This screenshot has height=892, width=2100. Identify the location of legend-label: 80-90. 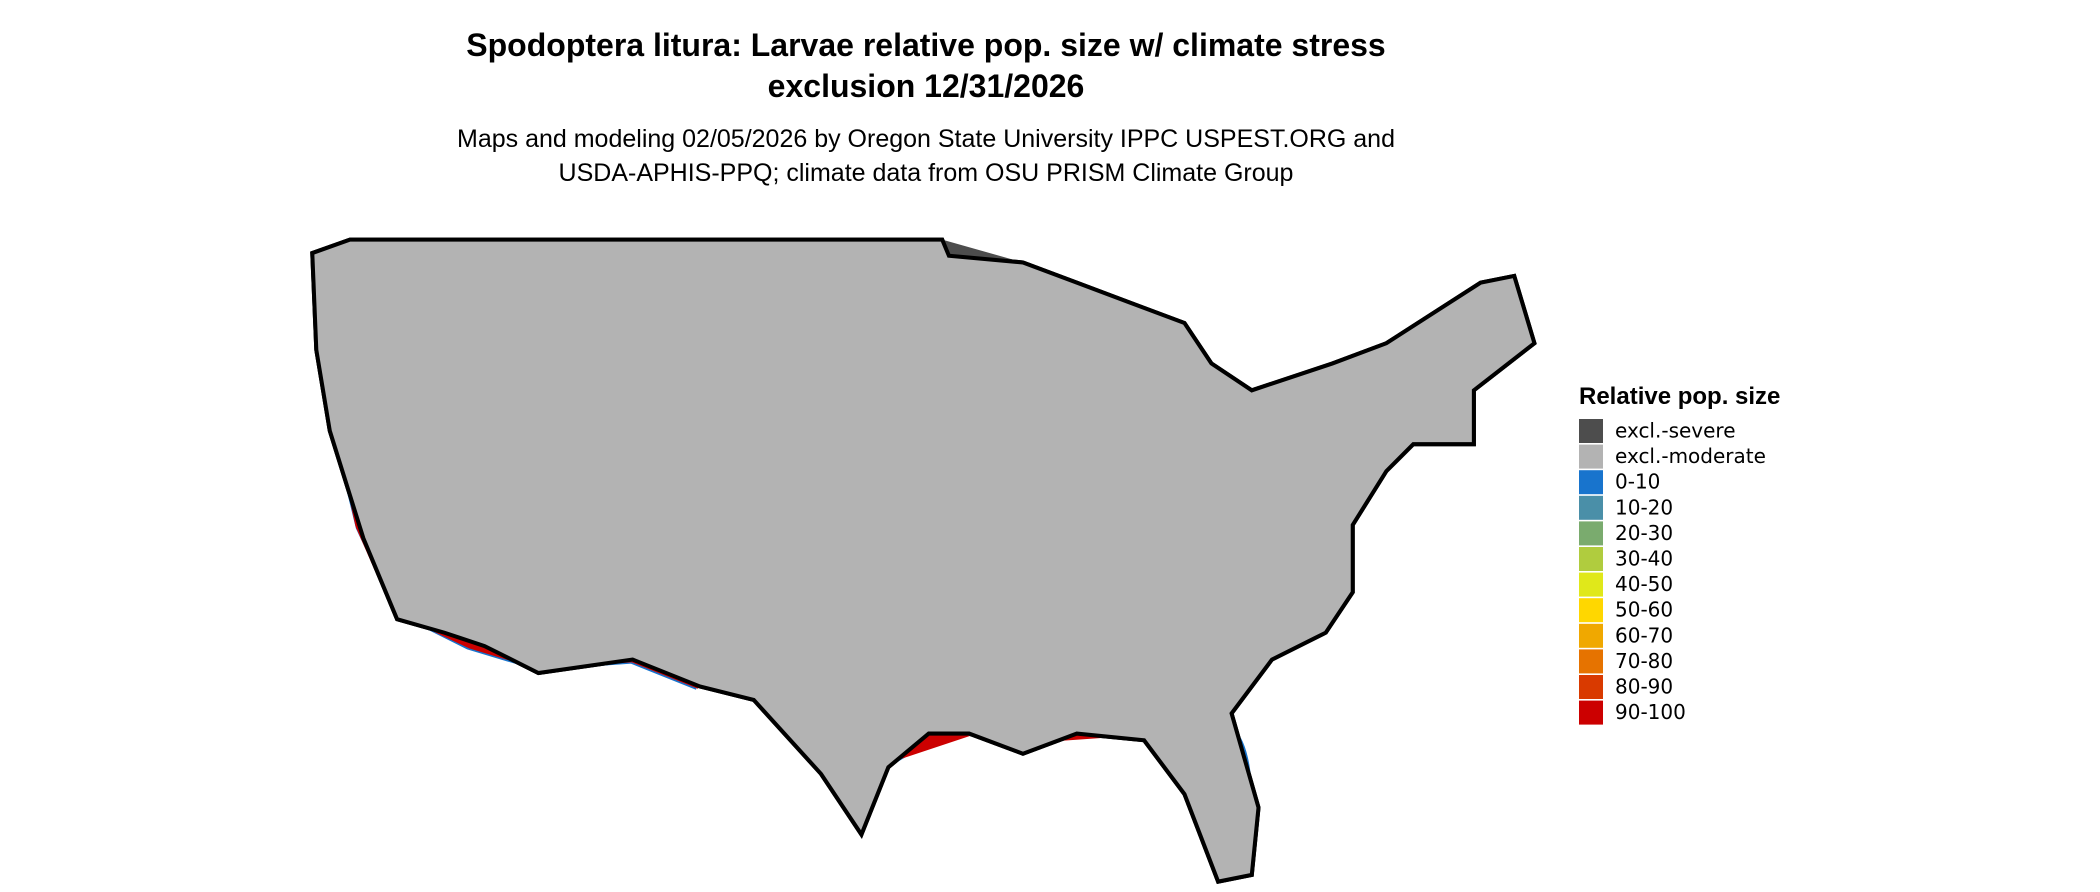
(1644, 687).